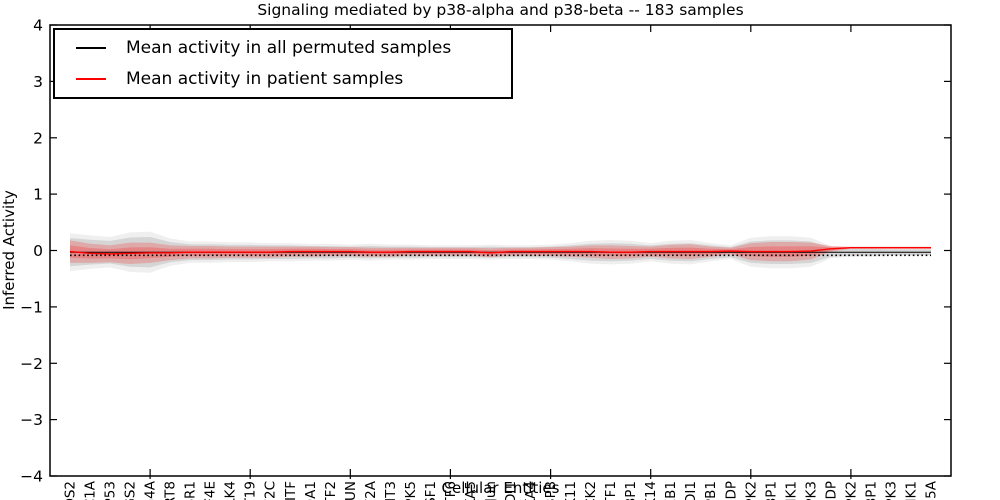 The image size is (1000, 500). Describe the element at coordinates (411, 490) in the screenshot. I see `x-tick-label: MAPKAPK5` at that location.